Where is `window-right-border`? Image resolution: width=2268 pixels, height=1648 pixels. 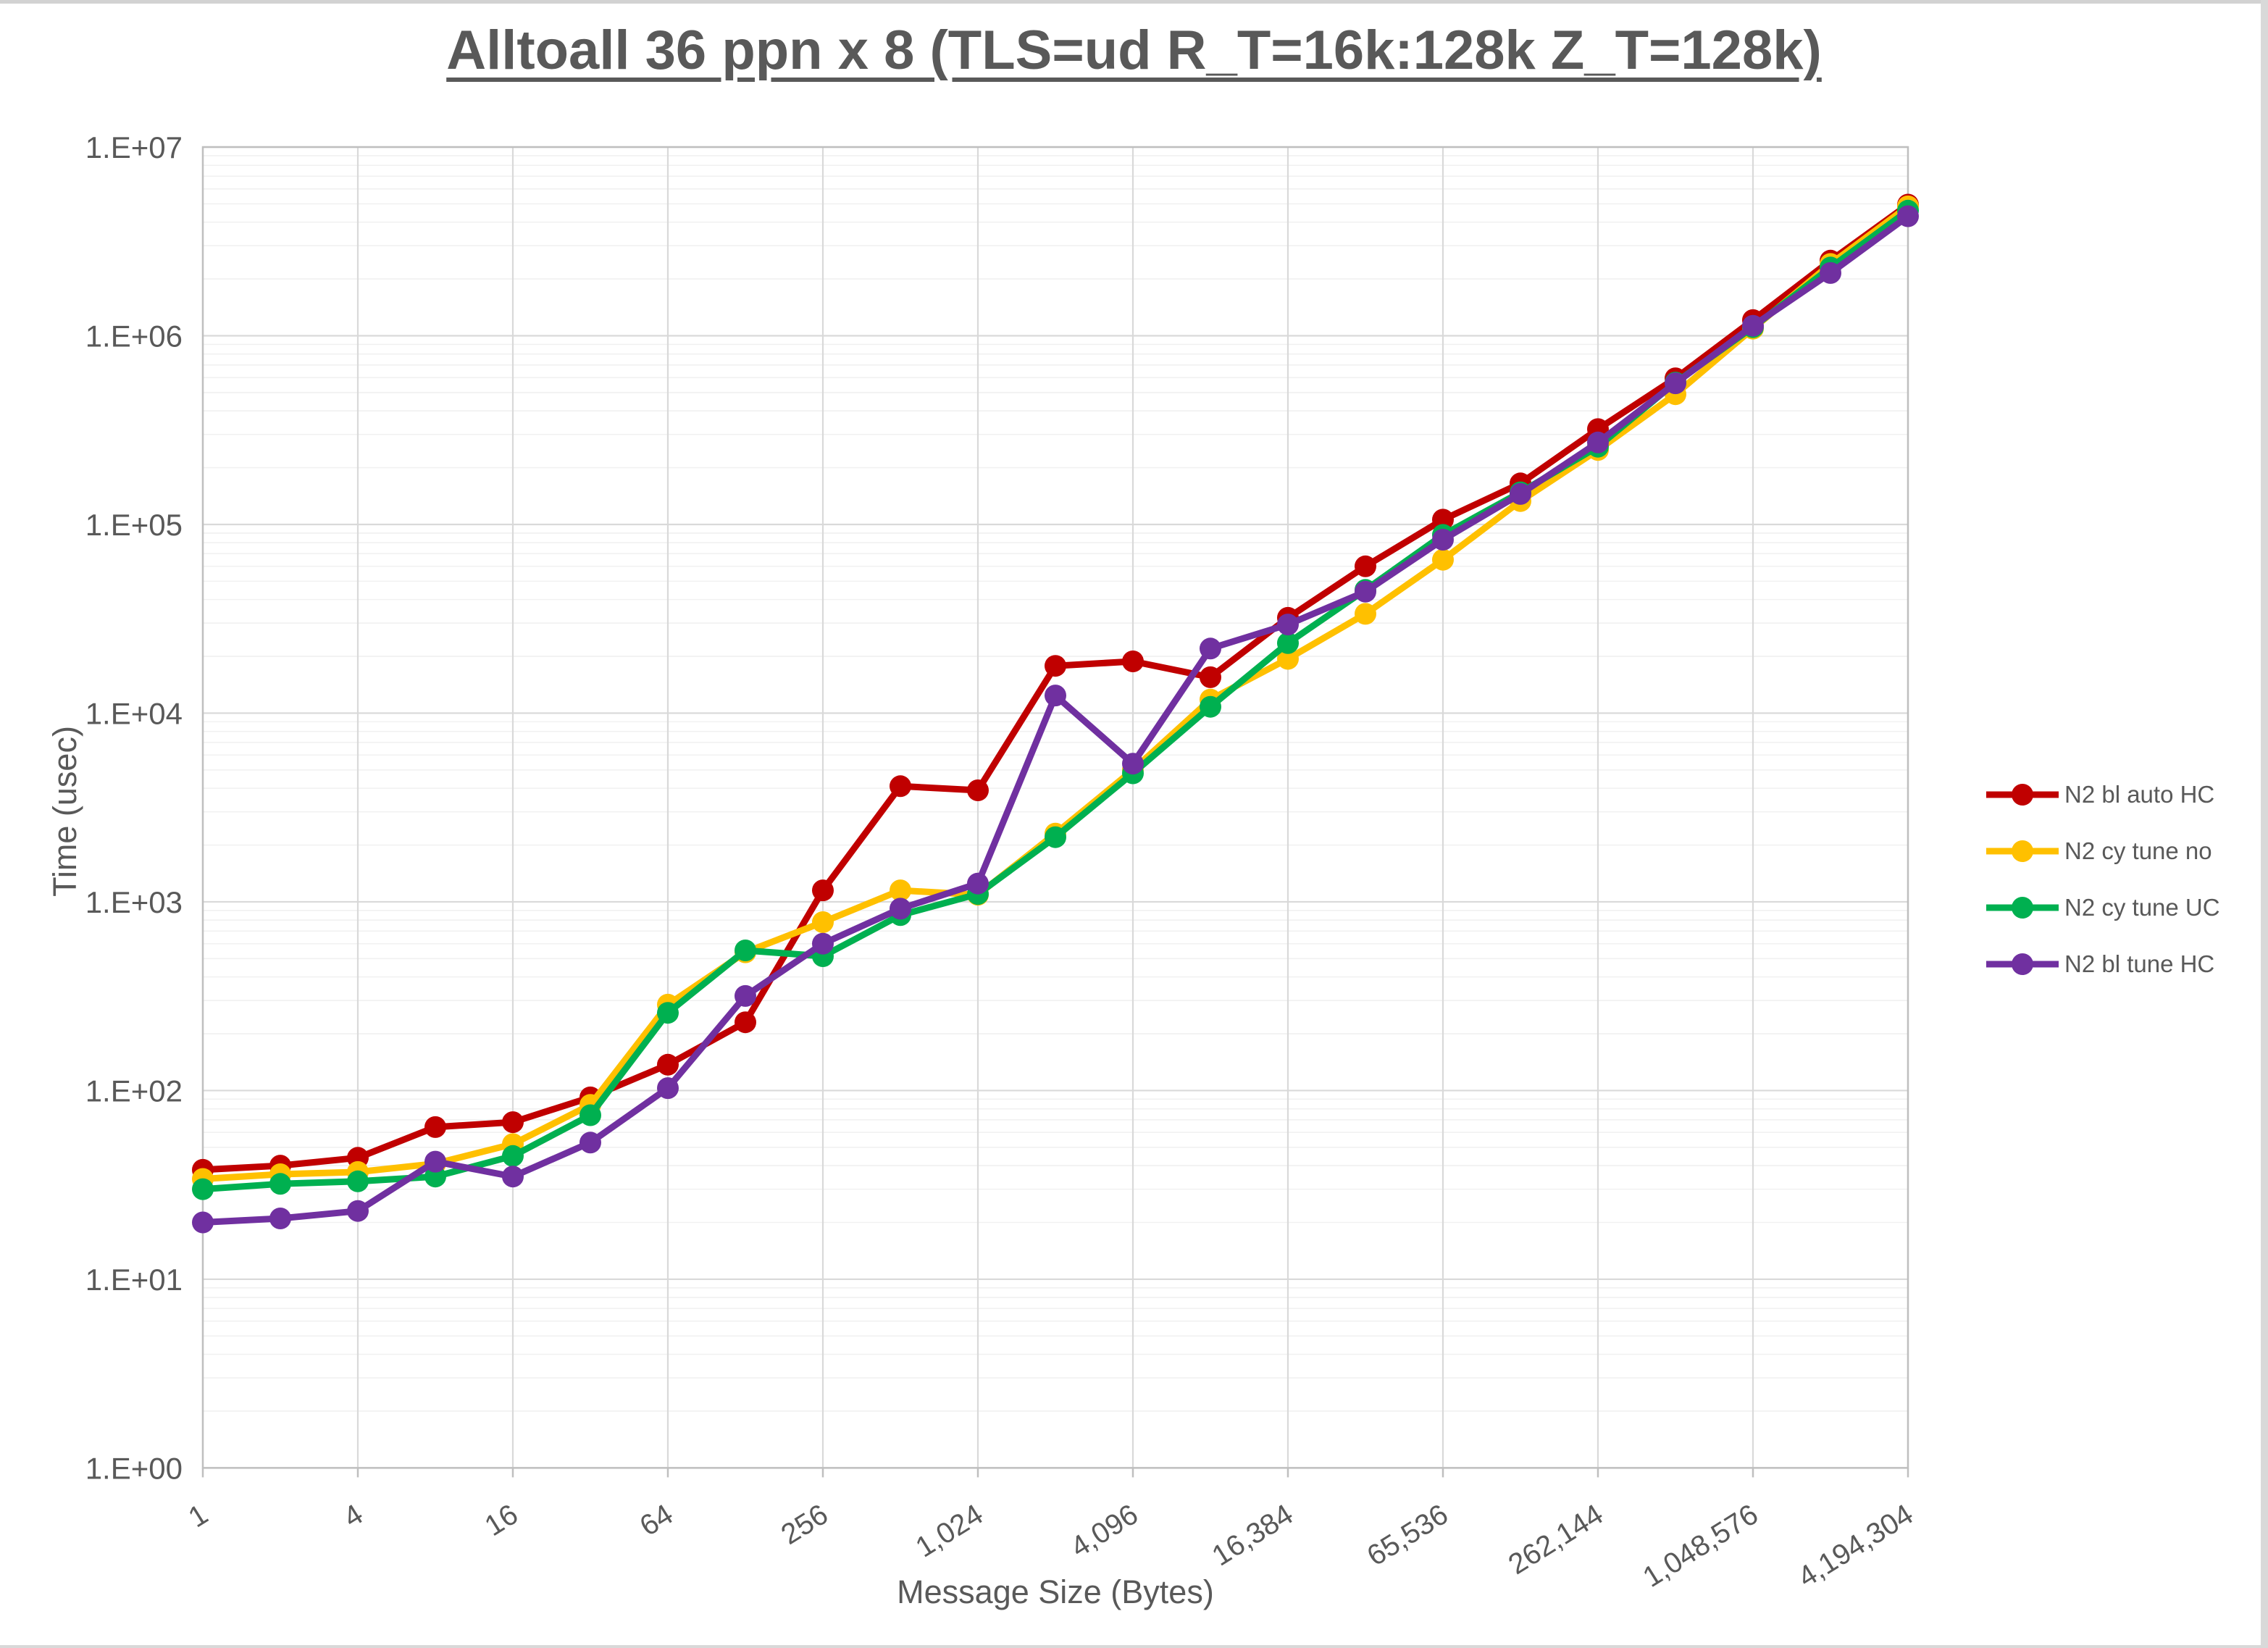 window-right-border is located at coordinates (2265, 824).